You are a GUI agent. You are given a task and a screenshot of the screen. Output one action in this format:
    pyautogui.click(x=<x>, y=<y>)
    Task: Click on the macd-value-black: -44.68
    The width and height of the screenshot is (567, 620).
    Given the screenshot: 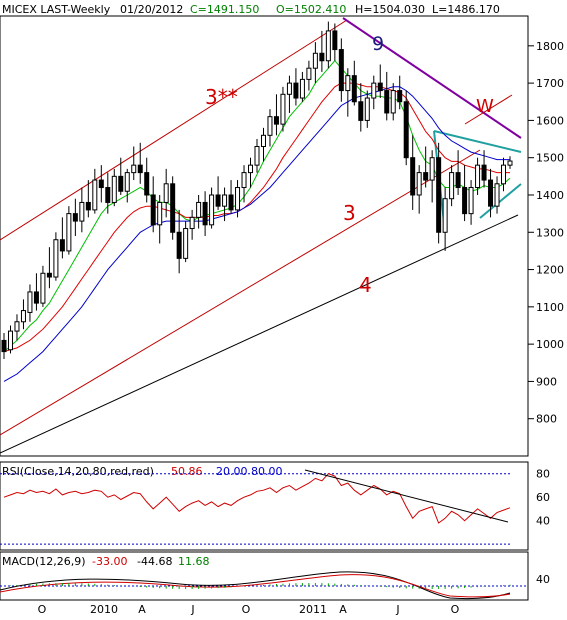 What is the action you would take?
    pyautogui.click(x=154, y=561)
    